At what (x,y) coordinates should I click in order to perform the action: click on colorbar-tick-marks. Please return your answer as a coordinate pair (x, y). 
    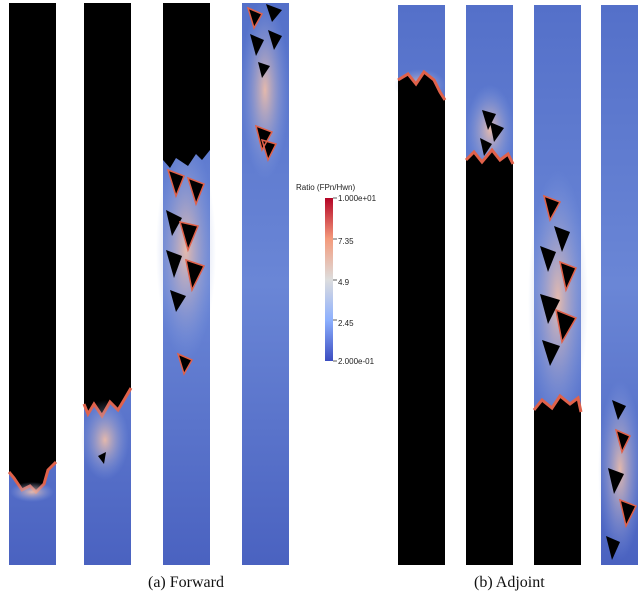
    Looking at the image, I should click on (335, 279).